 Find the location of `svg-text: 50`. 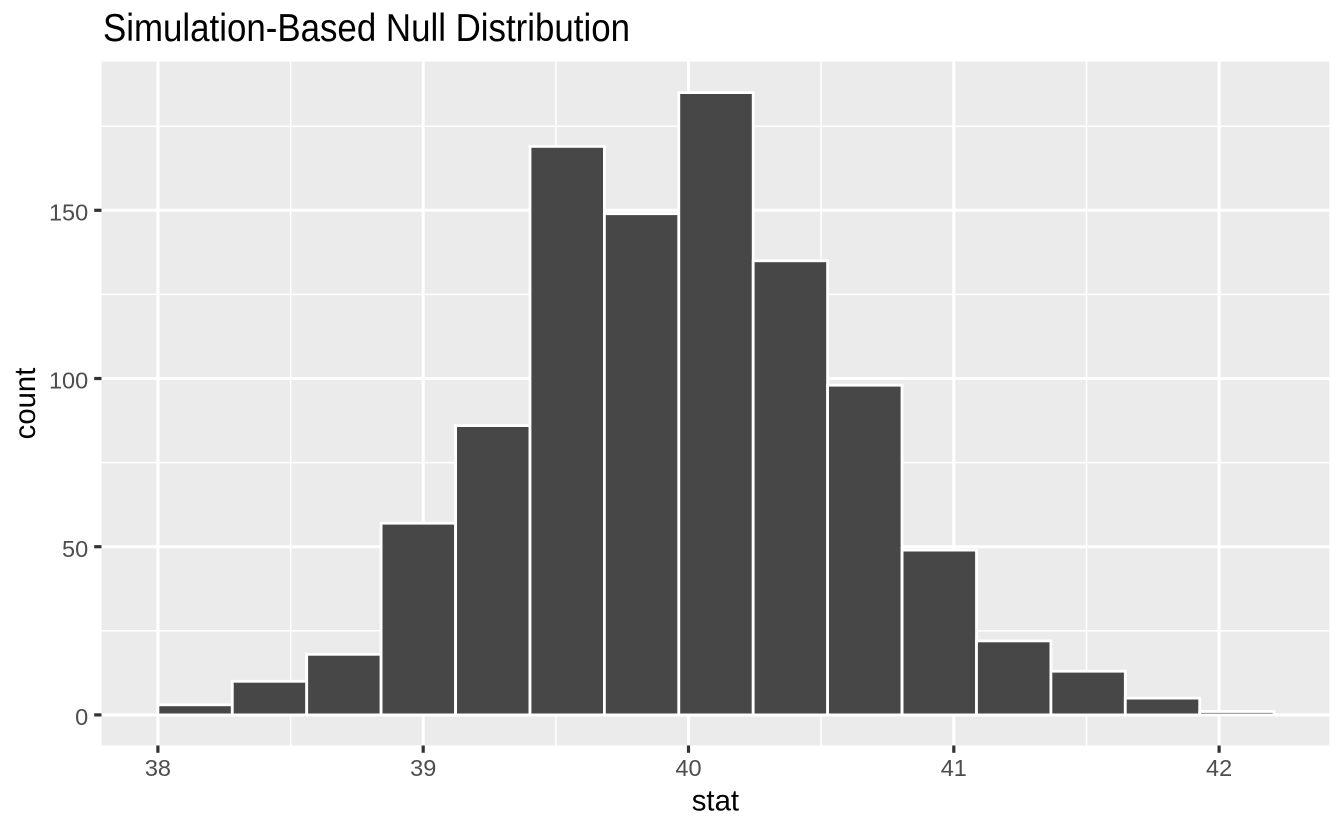

svg-text: 50 is located at coordinates (75, 549).